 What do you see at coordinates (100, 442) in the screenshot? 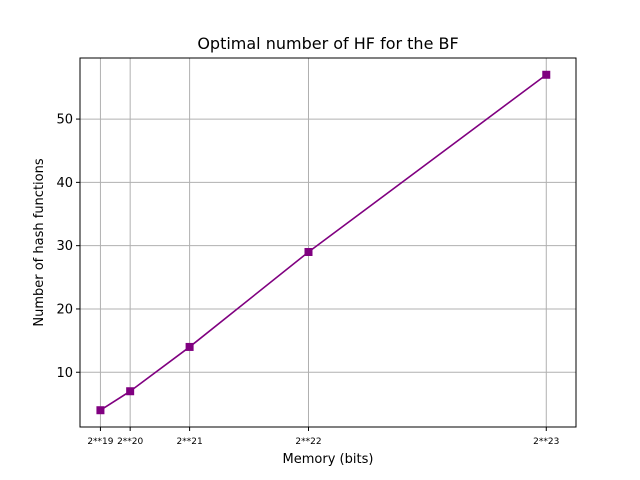
I see `x-tick-label: 2**19` at bounding box center [100, 442].